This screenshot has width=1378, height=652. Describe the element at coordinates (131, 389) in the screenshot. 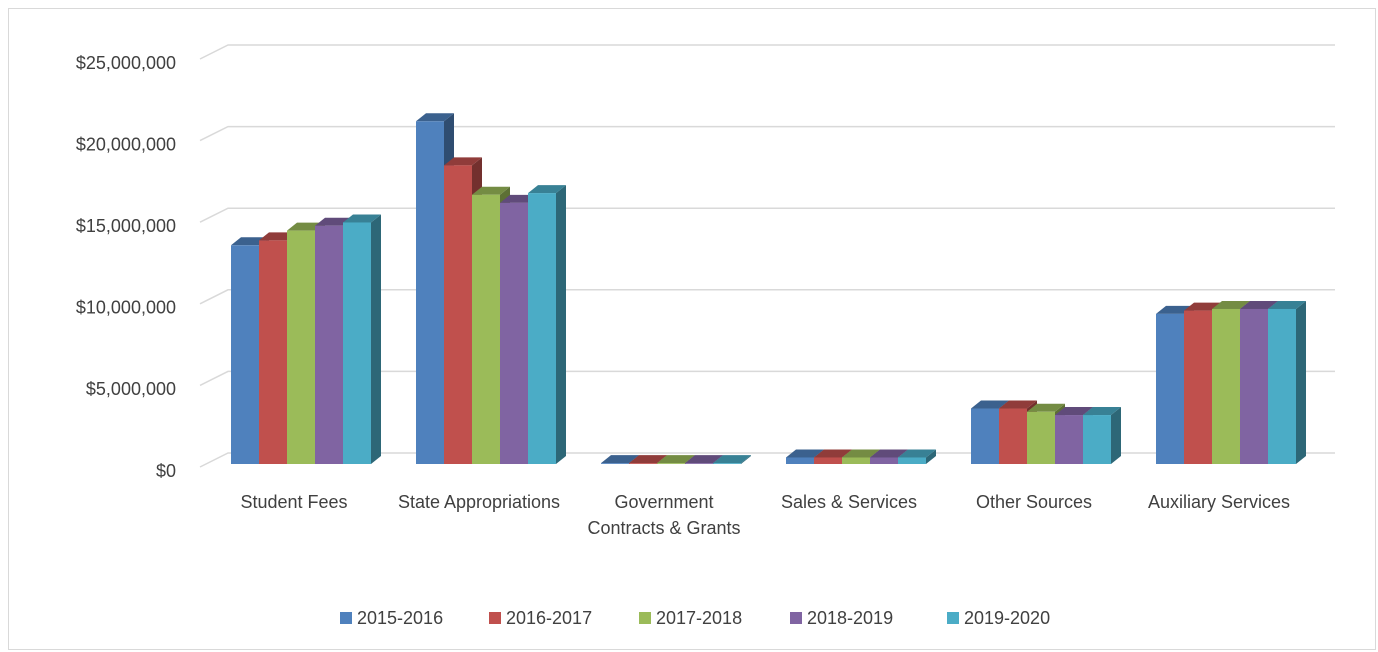

I see `y-tick-label: $5,000,000` at that location.